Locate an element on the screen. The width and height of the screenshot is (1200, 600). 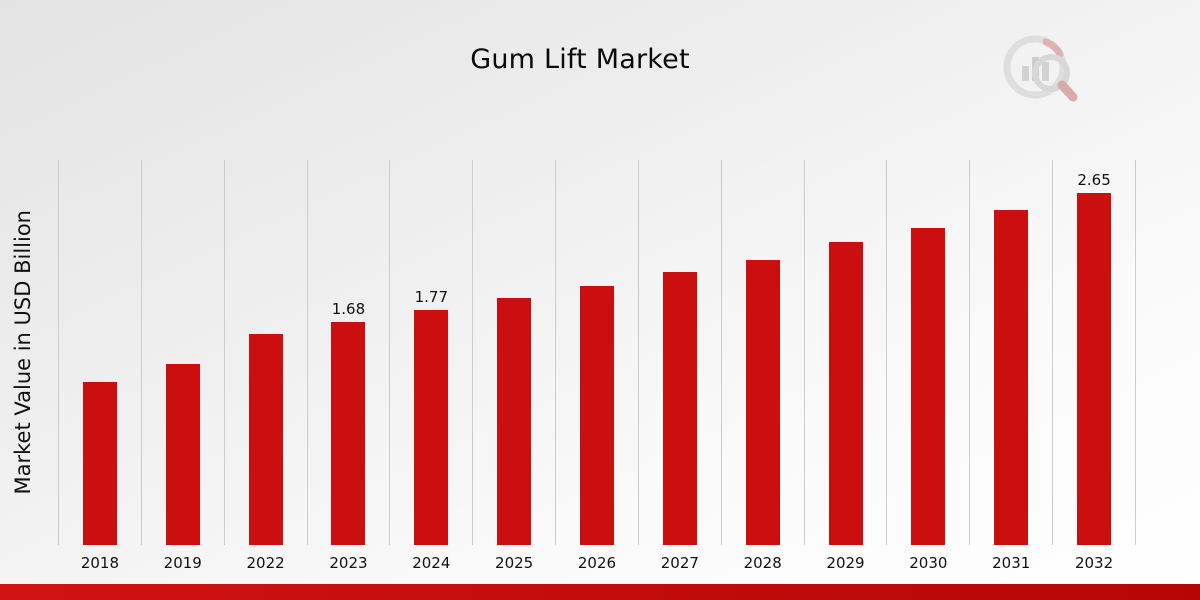
x-tick-label-2030: 2030 is located at coordinates (928, 563).